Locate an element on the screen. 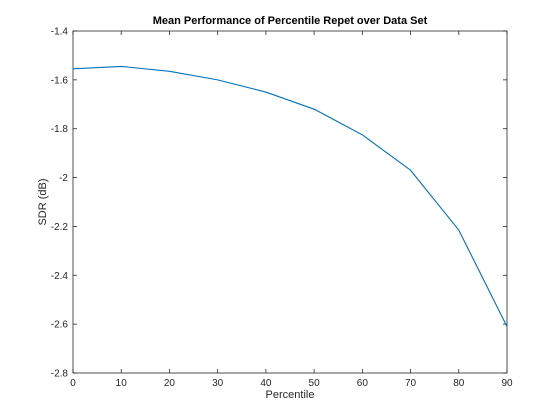 Image resolution: width=560 pixels, height=420 pixels. x-tick-label: 0 is located at coordinates (73, 383).